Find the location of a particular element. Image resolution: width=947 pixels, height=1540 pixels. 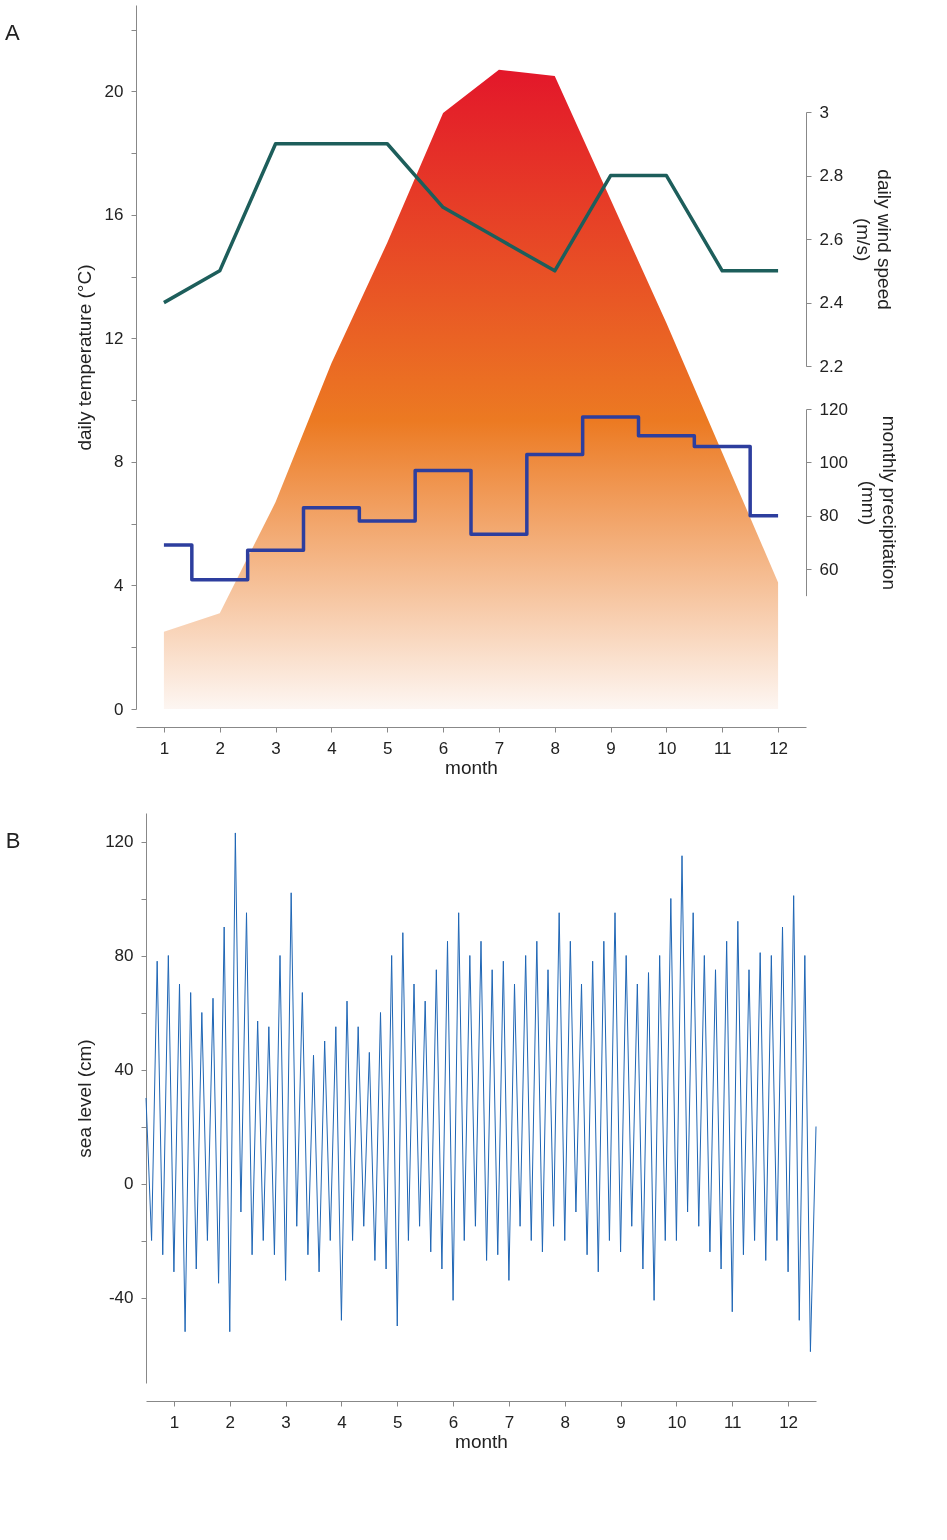

y-tick-label: -40 is located at coordinates (121, 1297).